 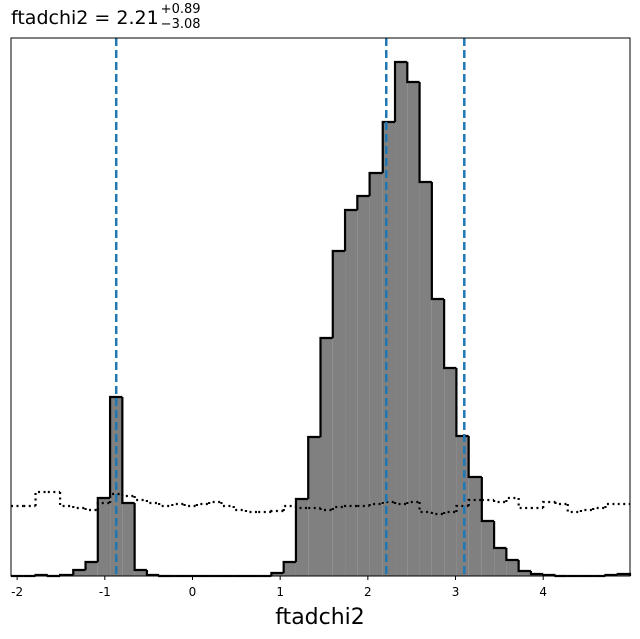 What do you see at coordinates (456, 592) in the screenshot?
I see `x-tick-label: 3` at bounding box center [456, 592].